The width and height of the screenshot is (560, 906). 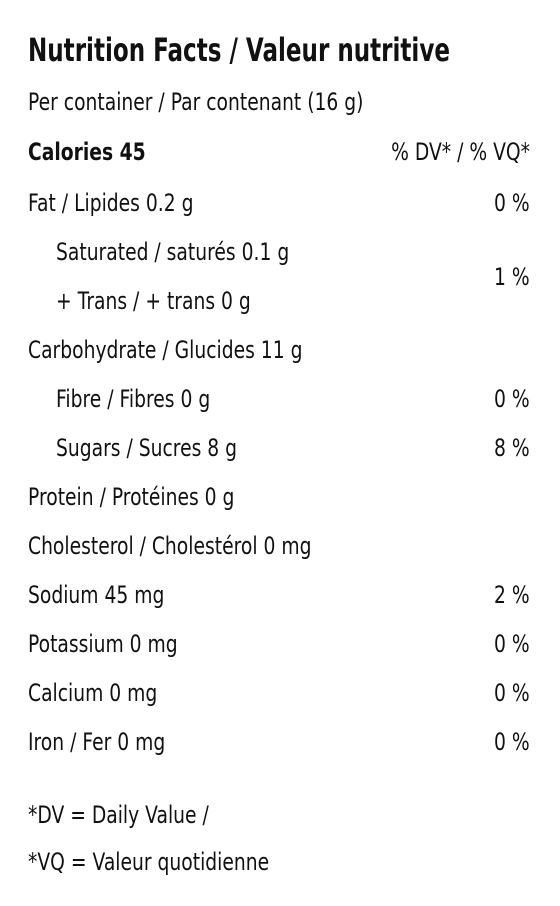 What do you see at coordinates (239, 50) in the screenshot?
I see `title: Nutrition Facts / Valeur nutritive` at bounding box center [239, 50].